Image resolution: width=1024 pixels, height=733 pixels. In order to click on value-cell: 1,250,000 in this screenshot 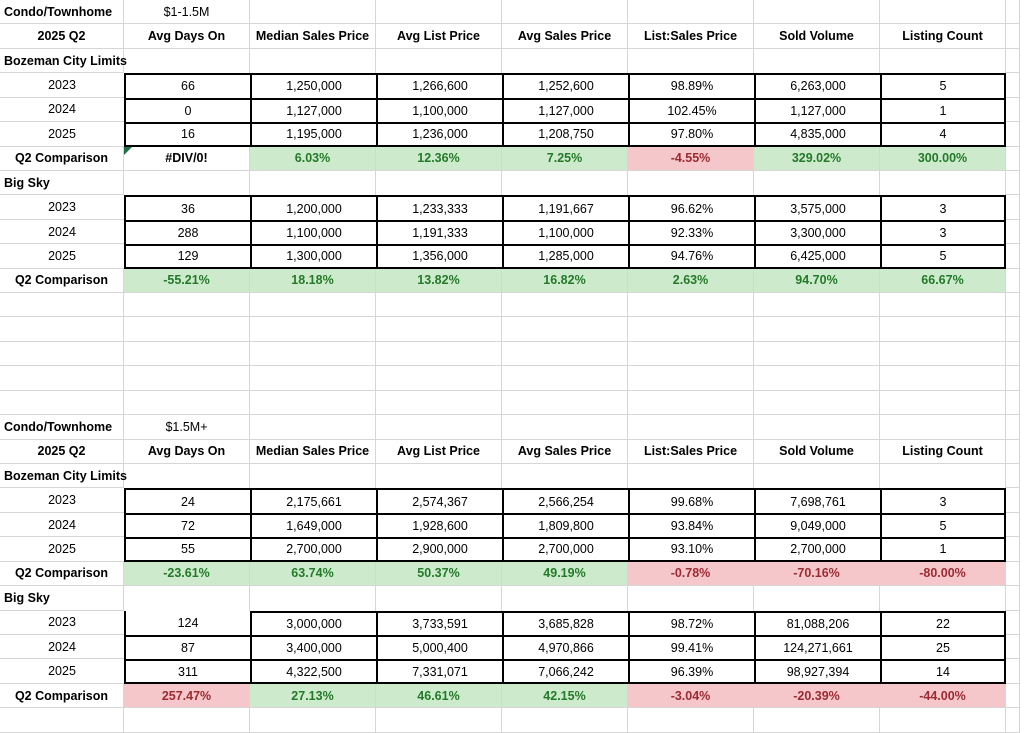, I will do `click(313, 85)`.